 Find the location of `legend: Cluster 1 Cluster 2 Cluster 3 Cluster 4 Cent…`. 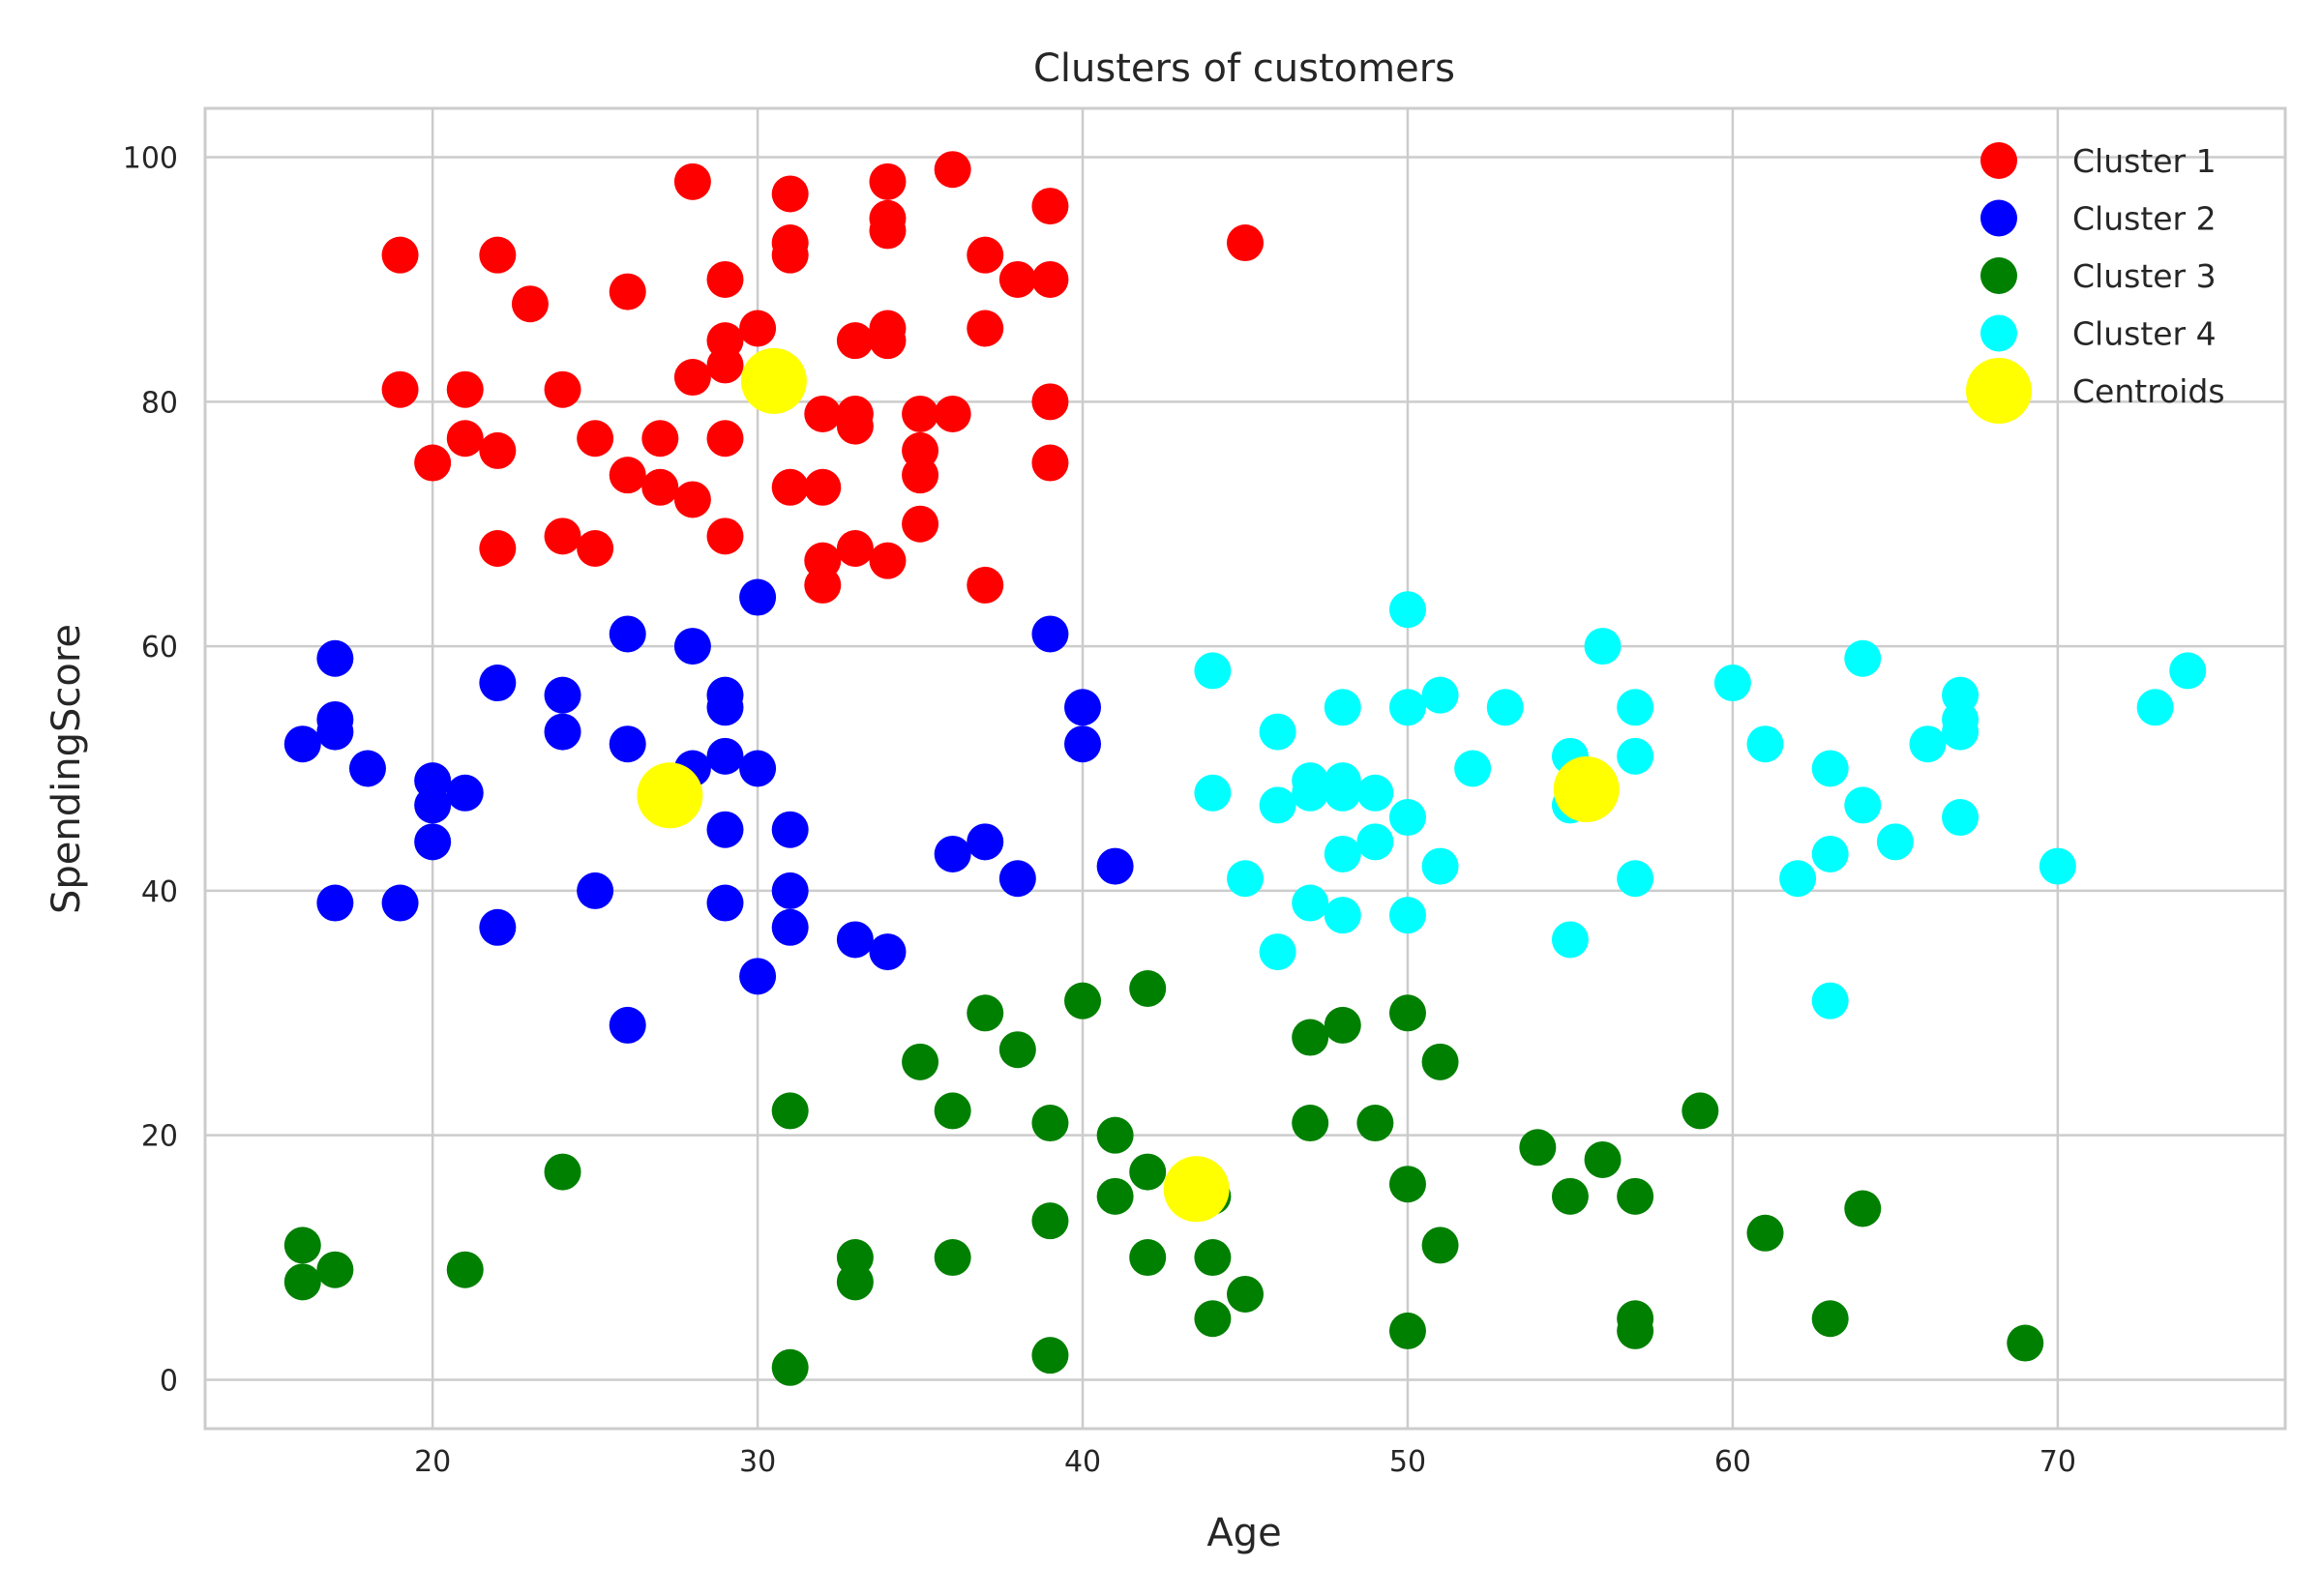

legend: Cluster 1 Cluster 2 Cluster 3 Cluster 4 Cent… is located at coordinates (2095, 283).